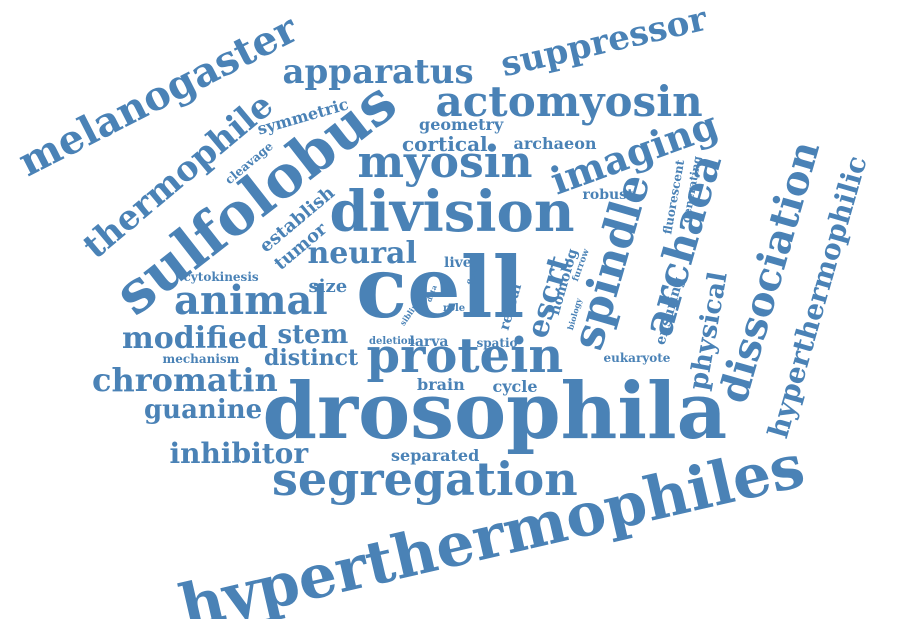 This screenshot has width=900, height=619. What do you see at coordinates (195, 338) in the screenshot?
I see `word-modified: modified` at bounding box center [195, 338].